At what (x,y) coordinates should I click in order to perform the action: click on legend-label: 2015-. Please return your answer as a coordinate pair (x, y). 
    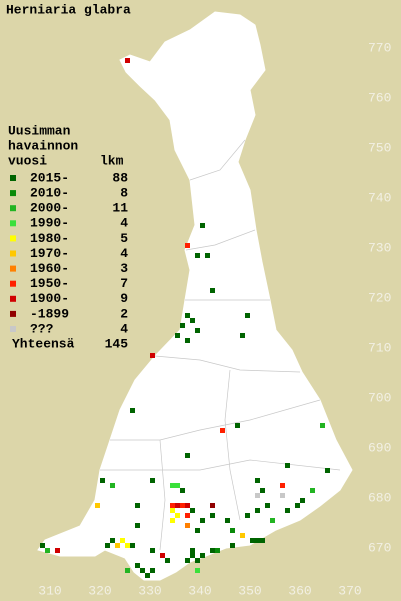
    Looking at the image, I should click on (49, 177).